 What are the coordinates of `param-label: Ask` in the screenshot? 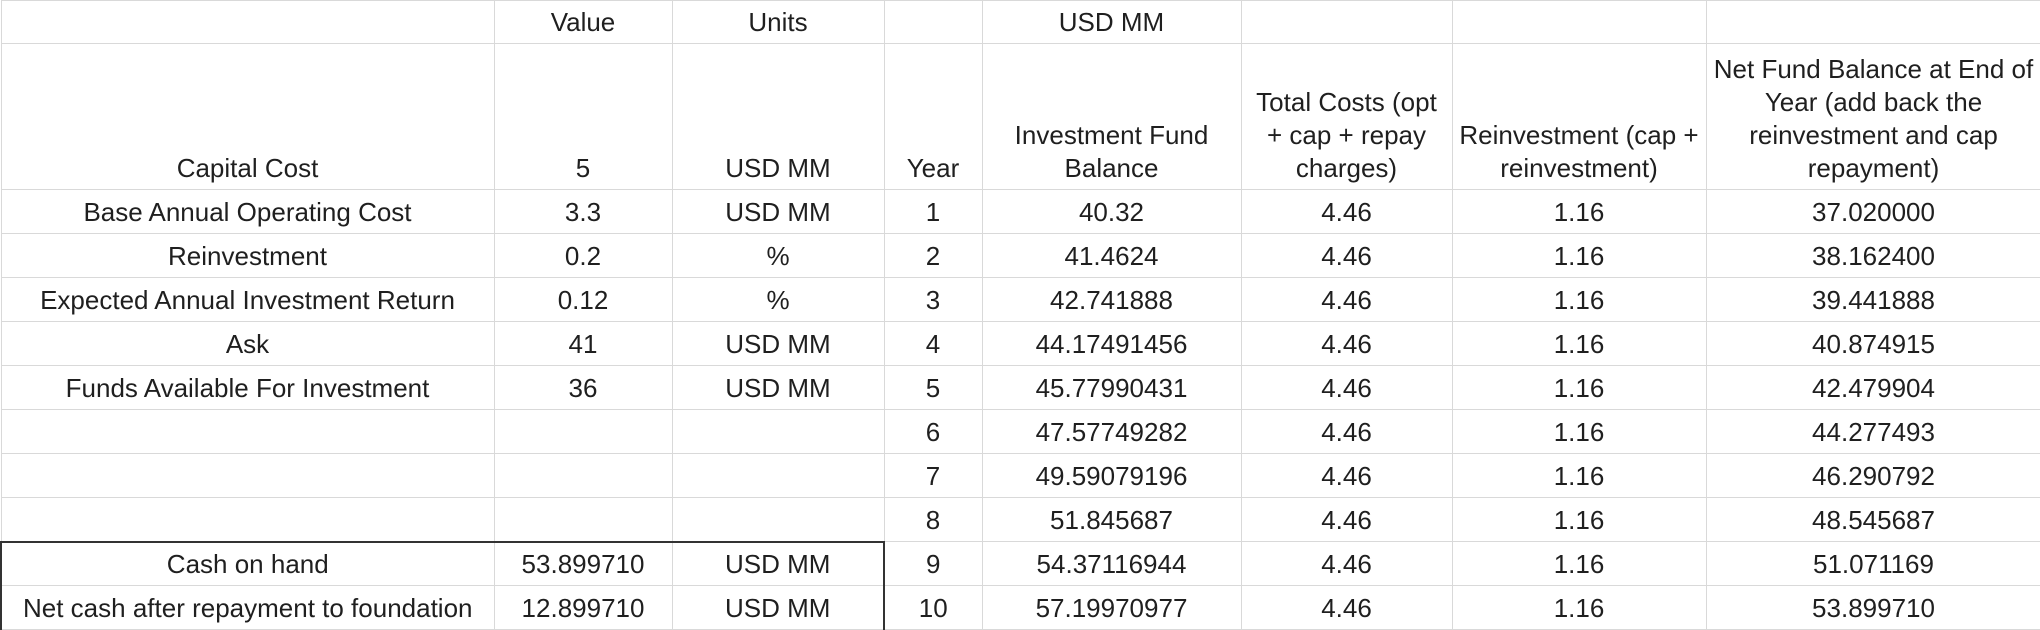 It's located at (247, 343).